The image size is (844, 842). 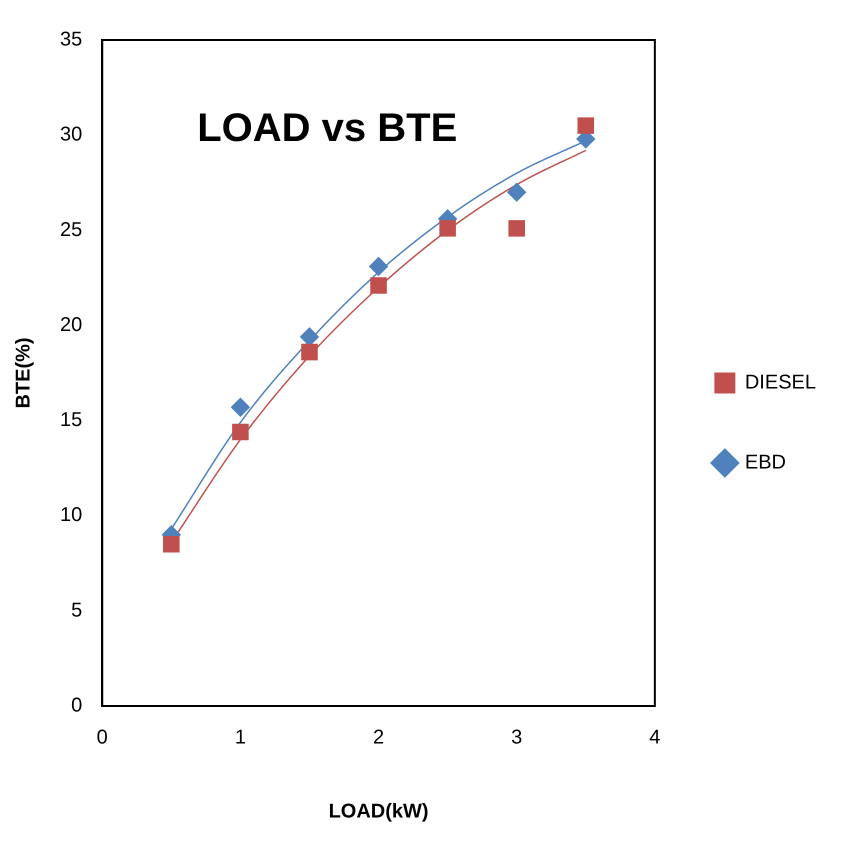 I want to click on y-tick-label: 35, so click(x=71, y=39).